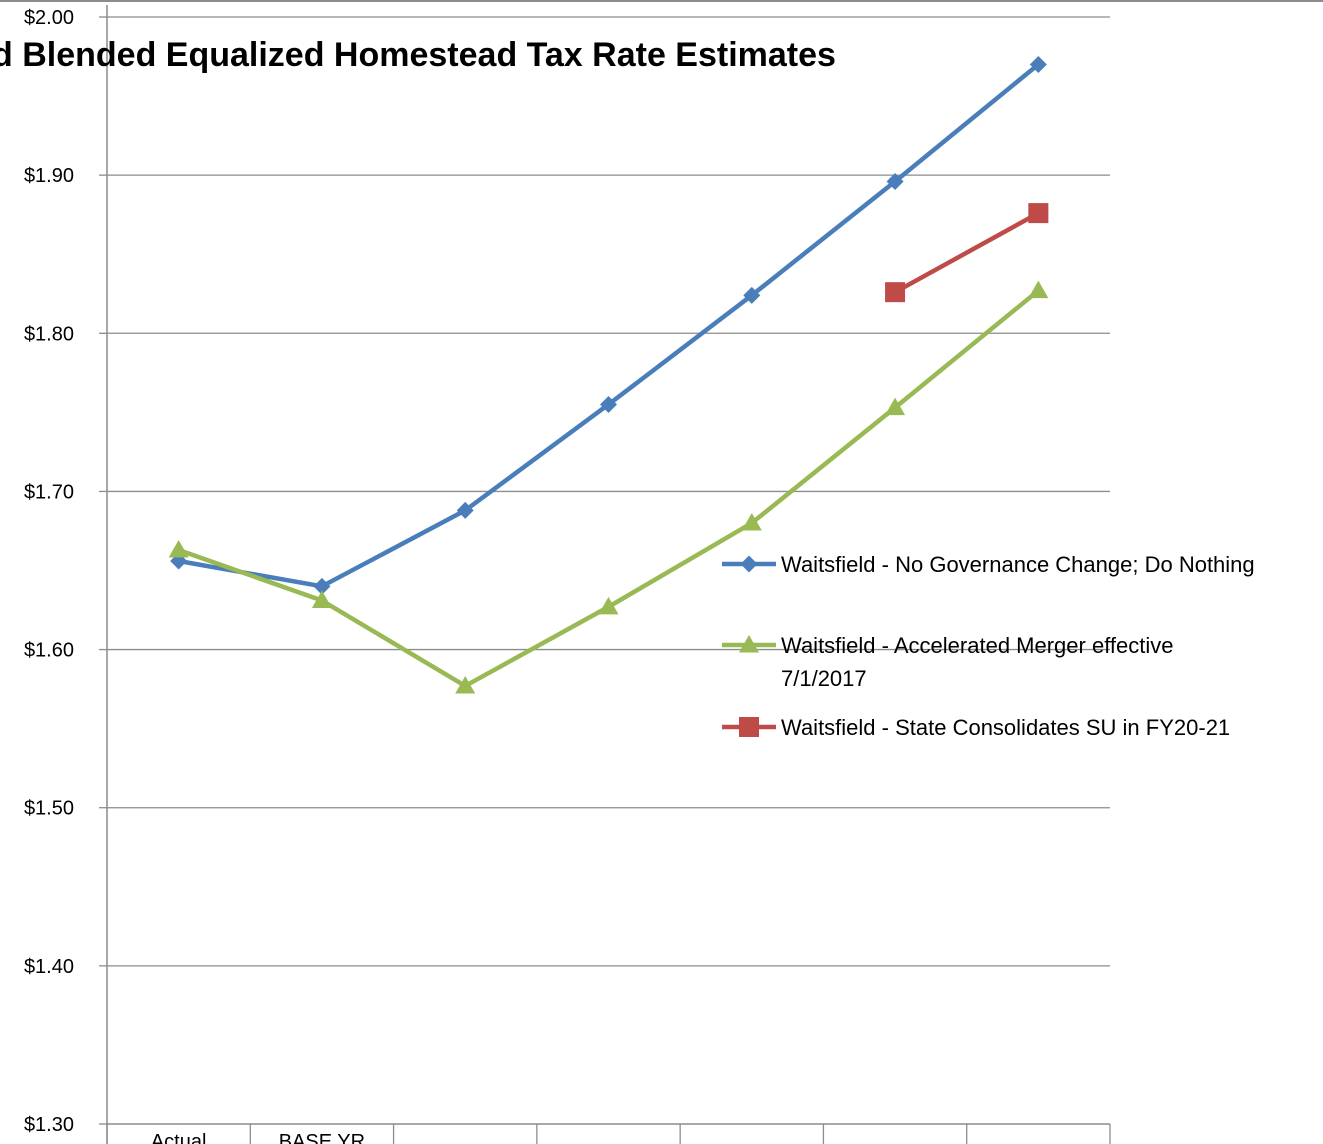  Describe the element at coordinates (824, 678) in the screenshot. I see `legend-label: 7/1/2017` at that location.